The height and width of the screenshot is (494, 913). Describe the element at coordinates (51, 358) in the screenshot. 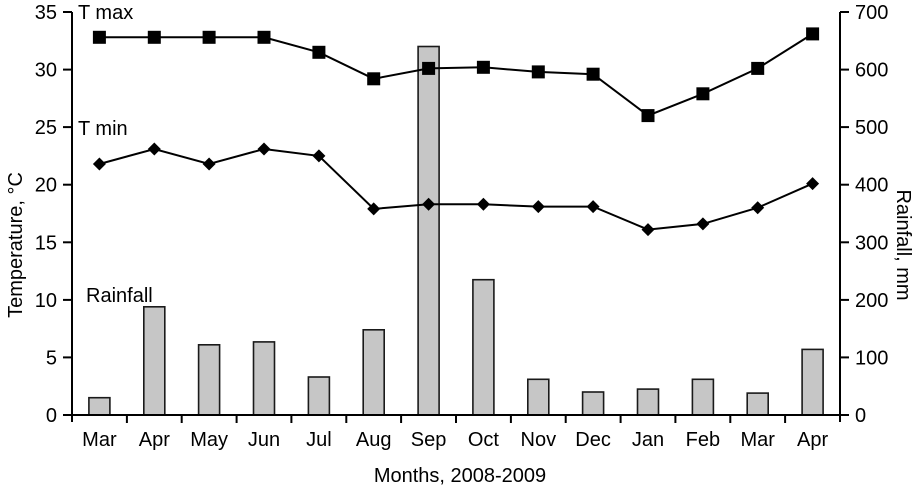

I see `left-tick-label-5: 5` at that location.